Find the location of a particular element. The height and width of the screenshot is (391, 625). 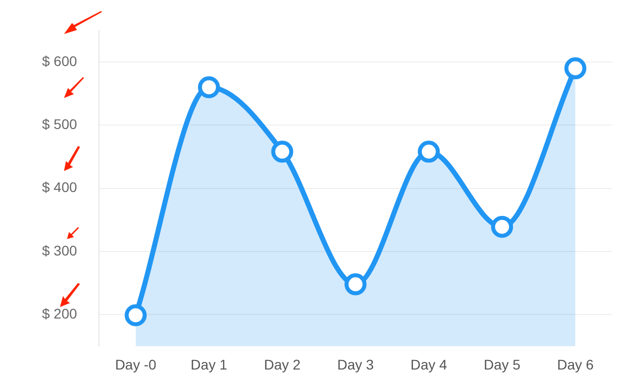

y-tick-label: $ 200 is located at coordinates (60, 313).